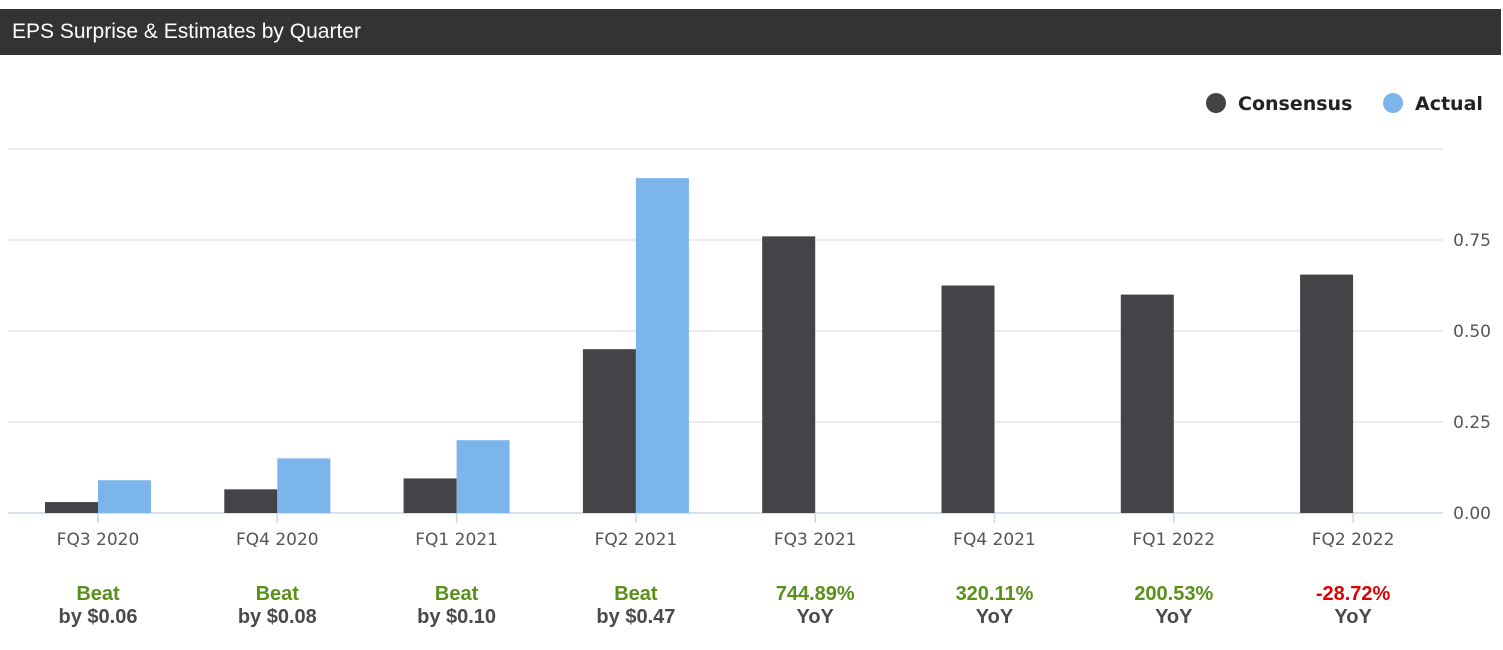 This screenshot has width=1503, height=650. Describe the element at coordinates (1353, 594) in the screenshot. I see `surprise-label: -28.72%` at that location.